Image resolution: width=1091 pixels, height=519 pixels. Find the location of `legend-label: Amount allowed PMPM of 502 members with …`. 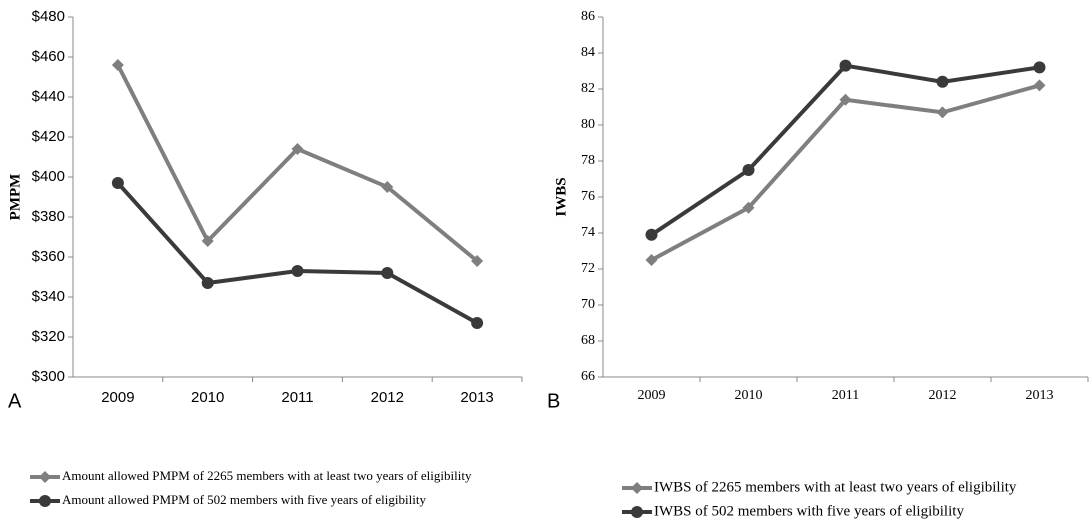

legend-label: Amount allowed PMPM of 502 members with … is located at coordinates (244, 499).